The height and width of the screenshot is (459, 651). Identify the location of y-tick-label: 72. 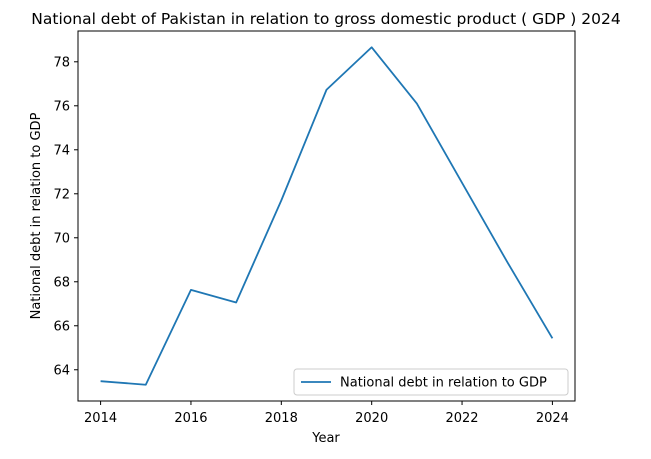
(61, 194).